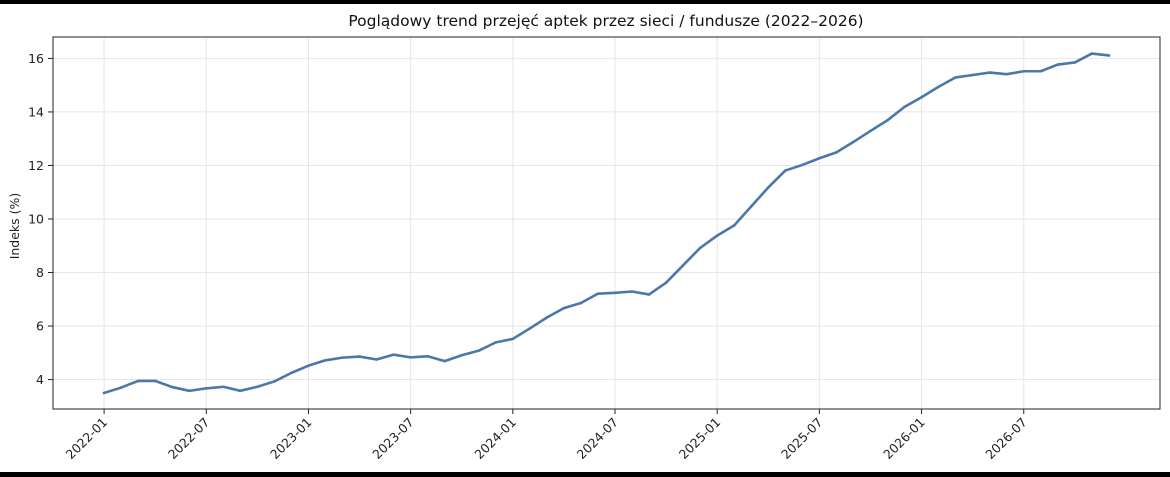 The width and height of the screenshot is (1170, 477). What do you see at coordinates (40, 379) in the screenshot?
I see `y-tick-label-0: 4` at bounding box center [40, 379].